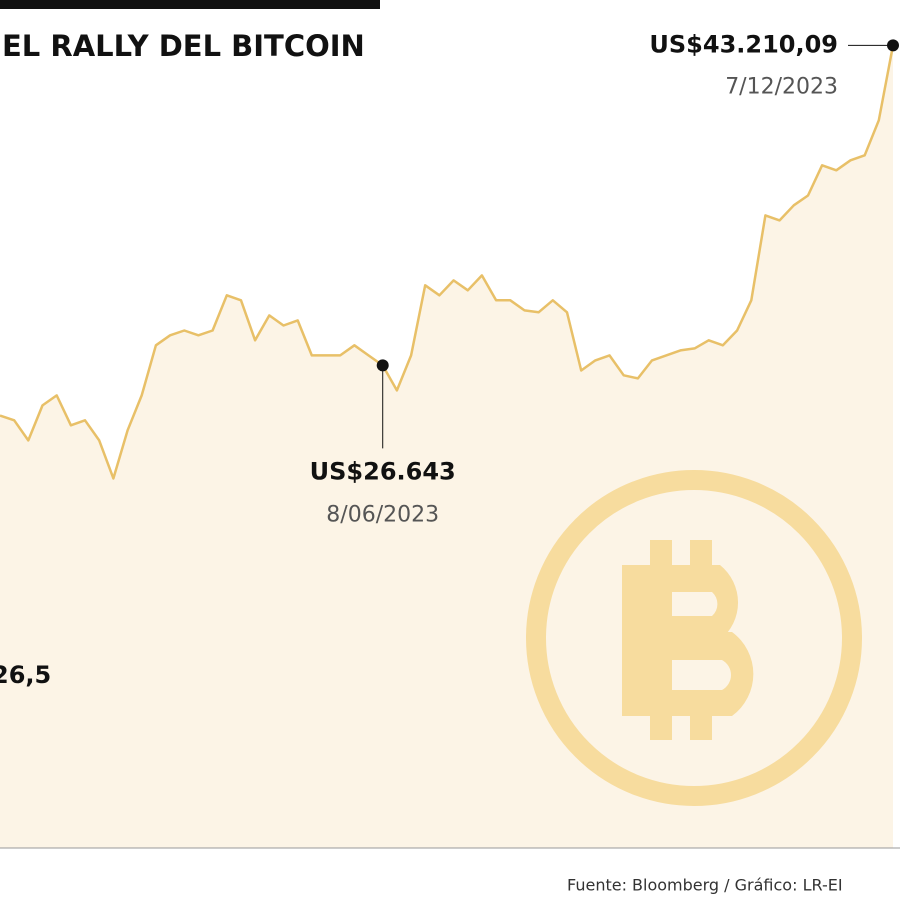 The width and height of the screenshot is (900, 900). Describe the element at coordinates (743, 44) in the screenshot. I see `annotation-label: US$43.210,09` at that location.